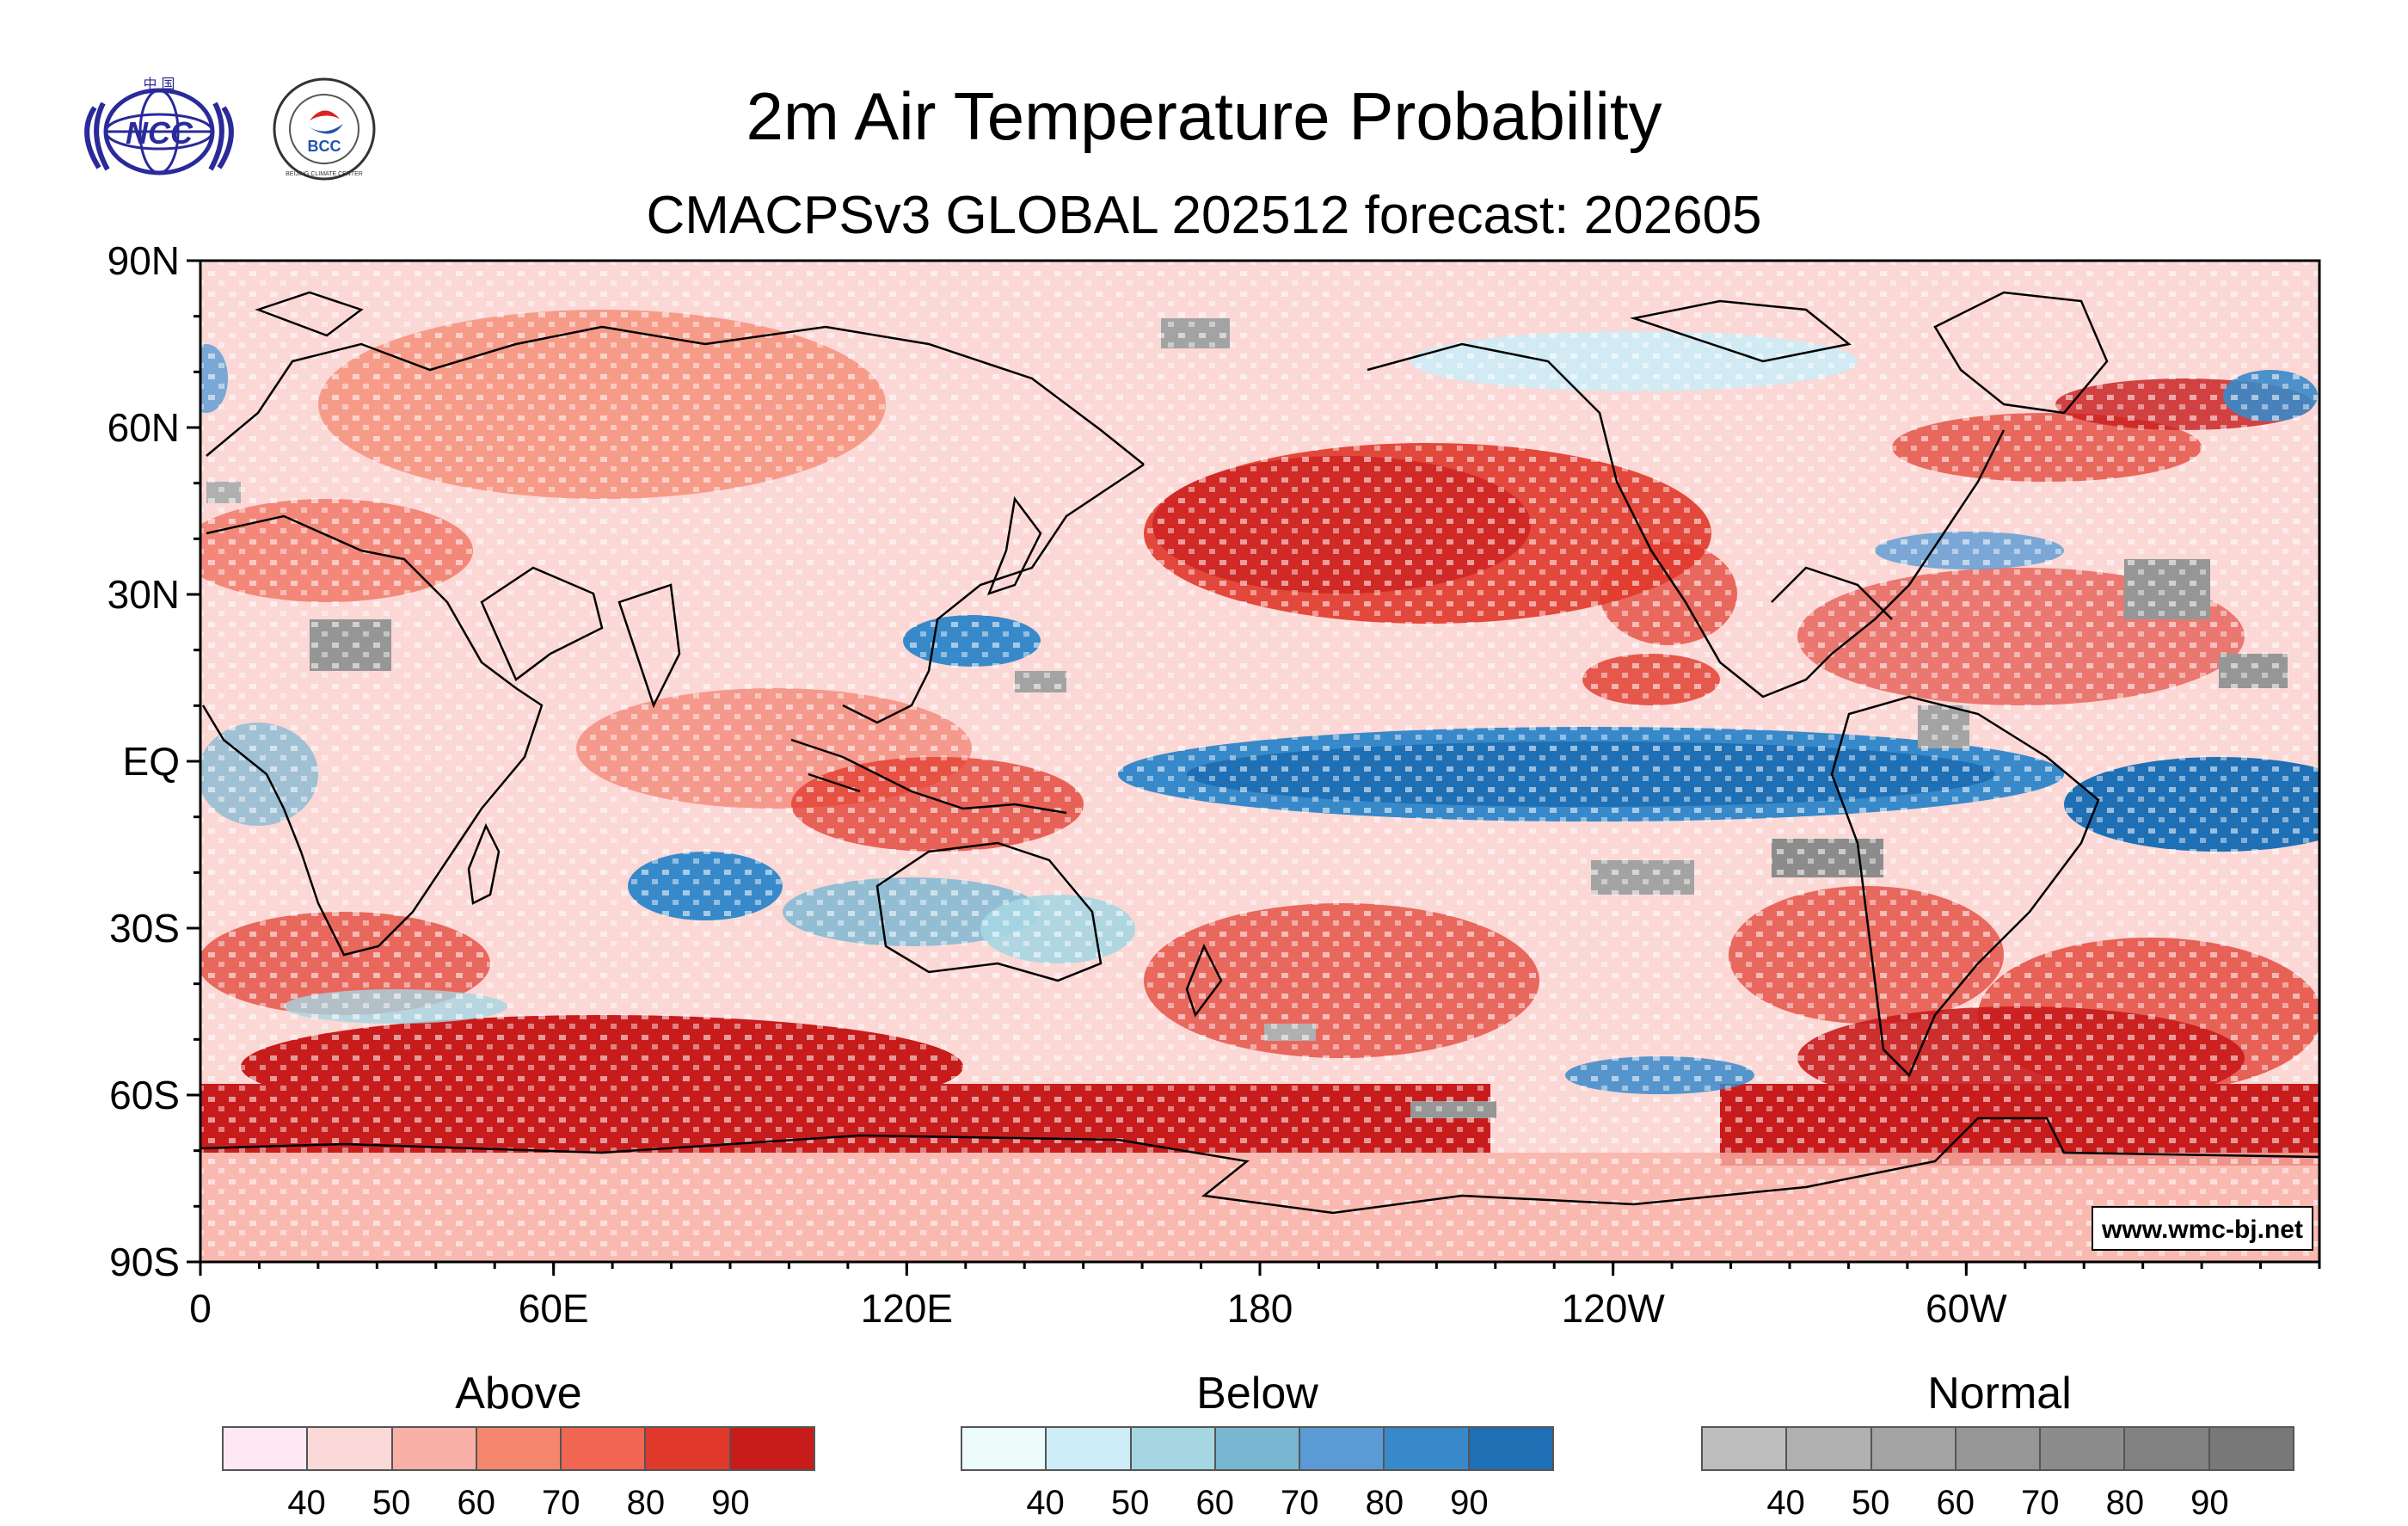 The image size is (2408, 1526). What do you see at coordinates (145, 1095) in the screenshot?
I see `lat-tick-label: 60S` at bounding box center [145, 1095].